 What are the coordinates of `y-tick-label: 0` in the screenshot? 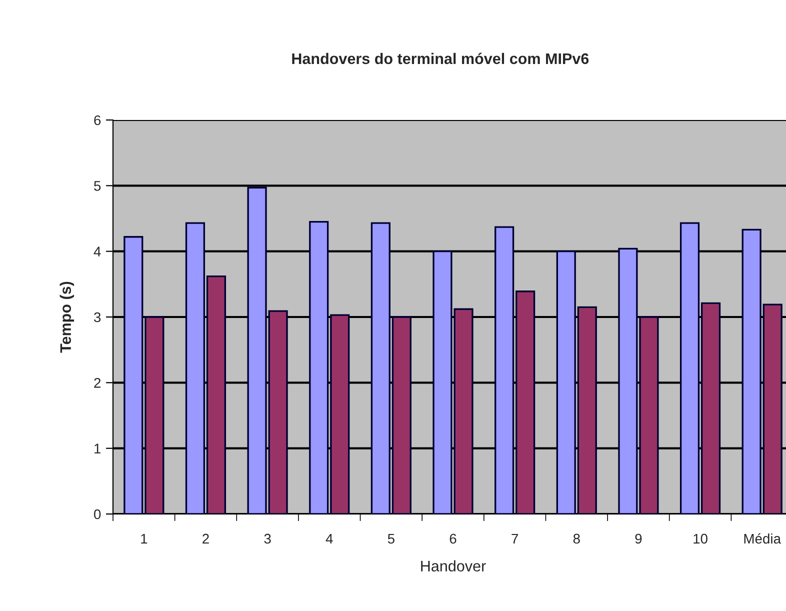 It's located at (97, 514).